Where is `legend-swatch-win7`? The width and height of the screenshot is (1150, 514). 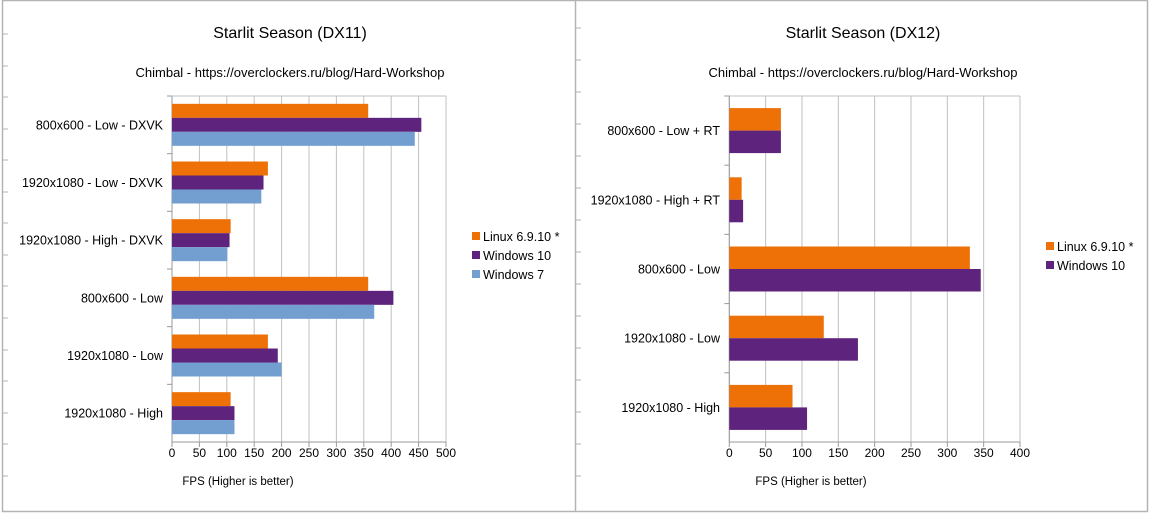
legend-swatch-win7 is located at coordinates (476, 274).